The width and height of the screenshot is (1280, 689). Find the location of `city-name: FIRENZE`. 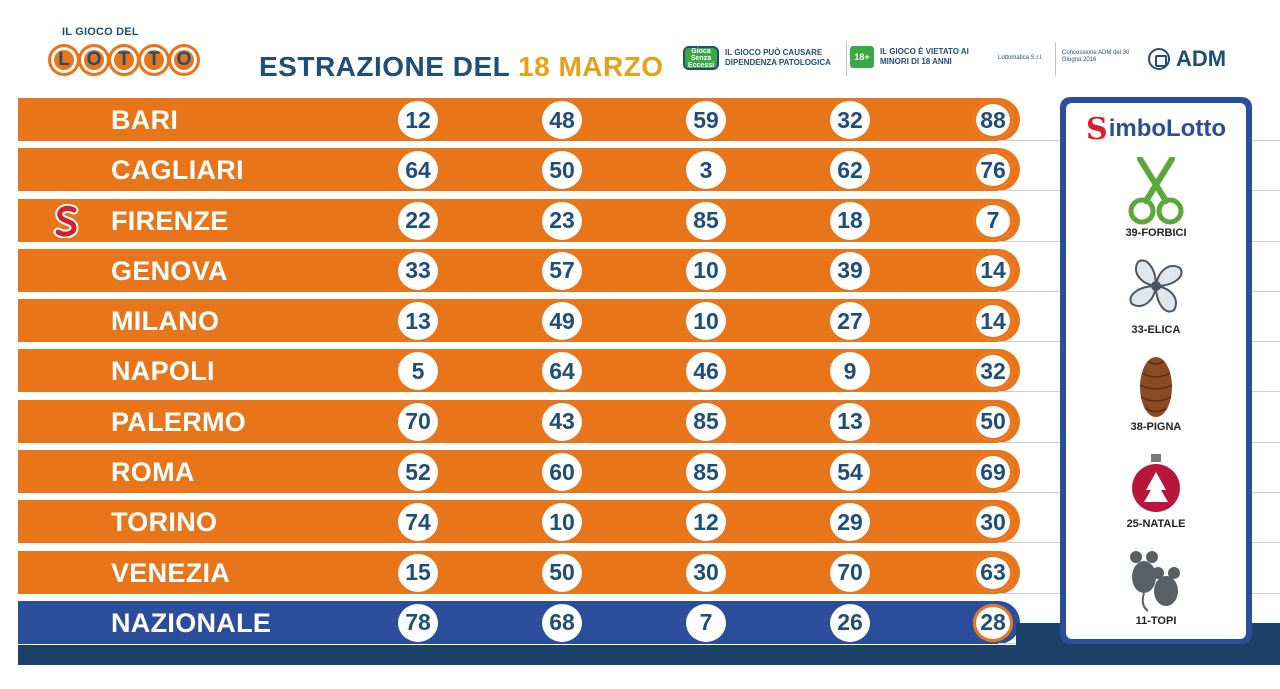

city-name: FIRENZE is located at coordinates (170, 220).